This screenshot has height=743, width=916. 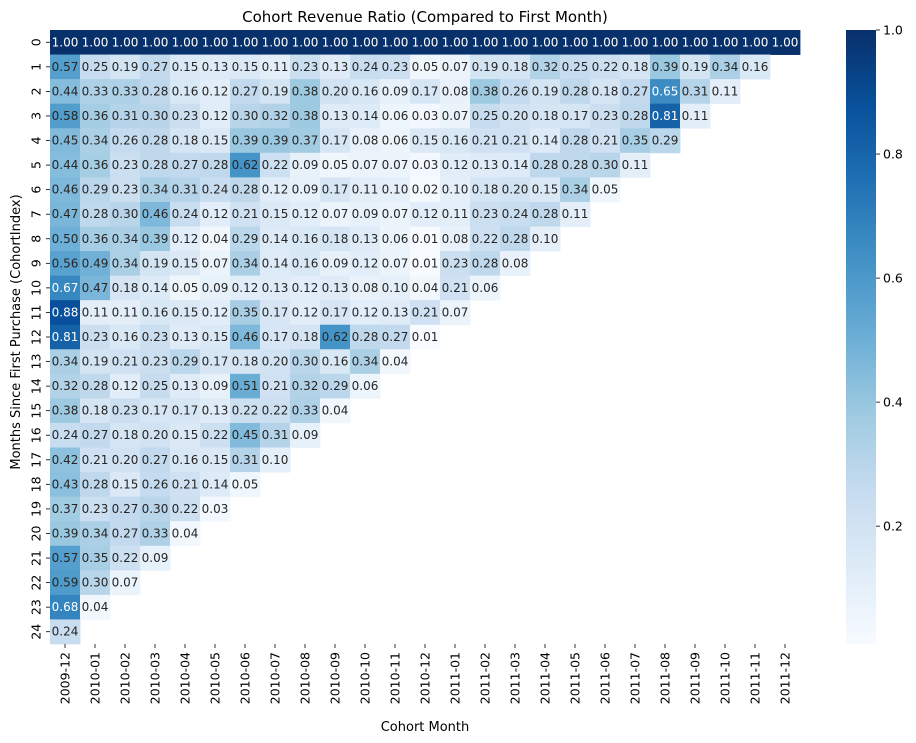 I want to click on colorbar-ticks: 0.2 0.4 0.6 0.8 1.0, so click(x=889, y=278).